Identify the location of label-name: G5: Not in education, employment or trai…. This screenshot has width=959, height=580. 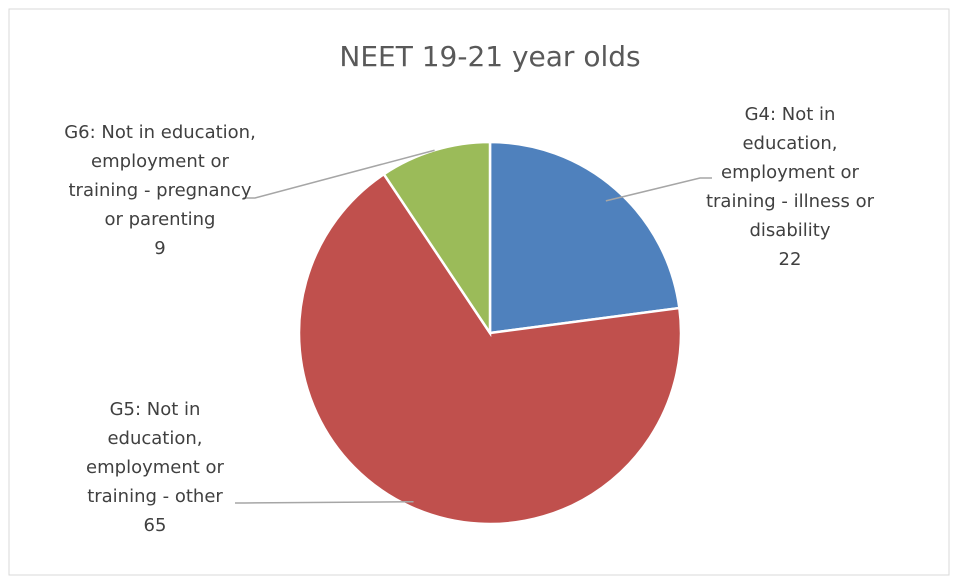
(155, 453).